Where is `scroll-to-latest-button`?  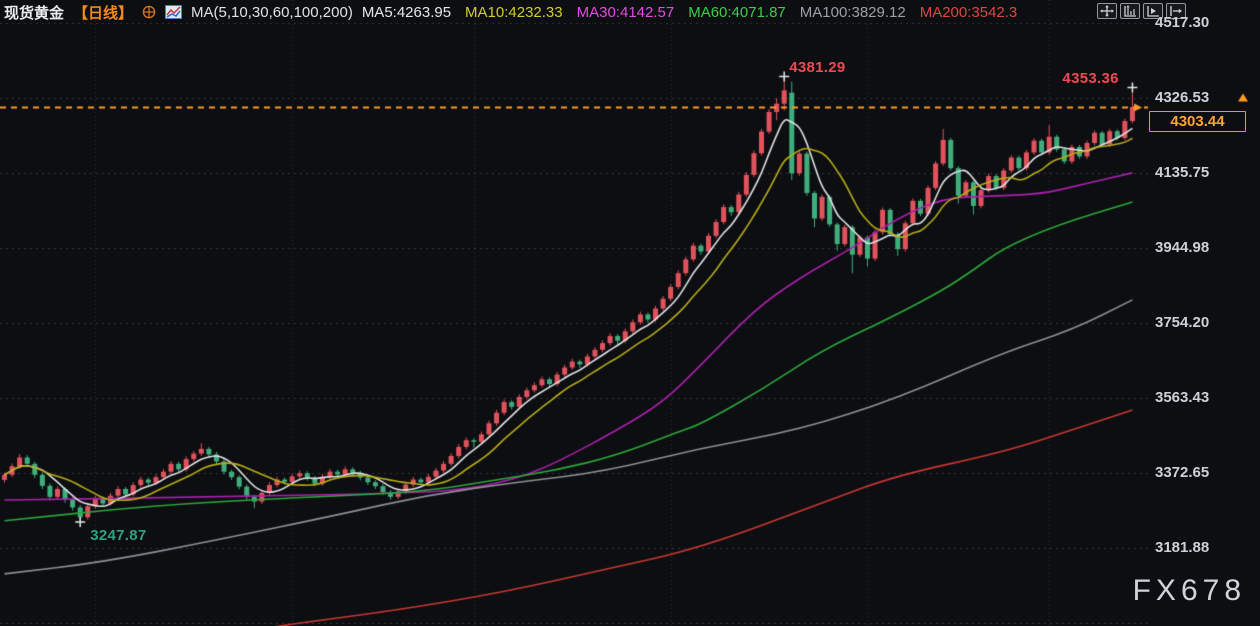 scroll-to-latest-button is located at coordinates (1153, 11).